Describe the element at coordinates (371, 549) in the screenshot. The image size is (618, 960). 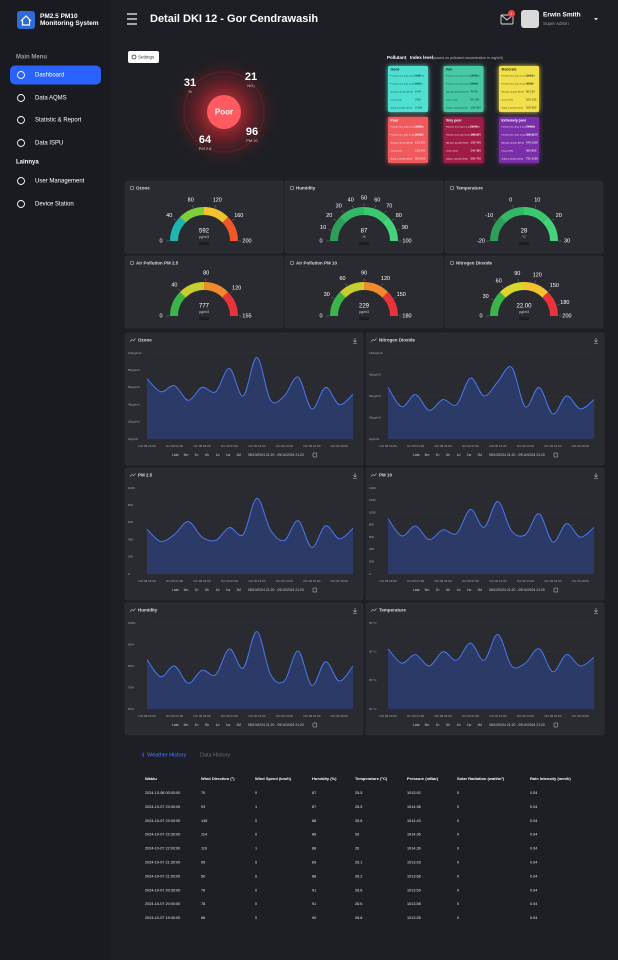
I see `y-tick-label: 400` at that location.